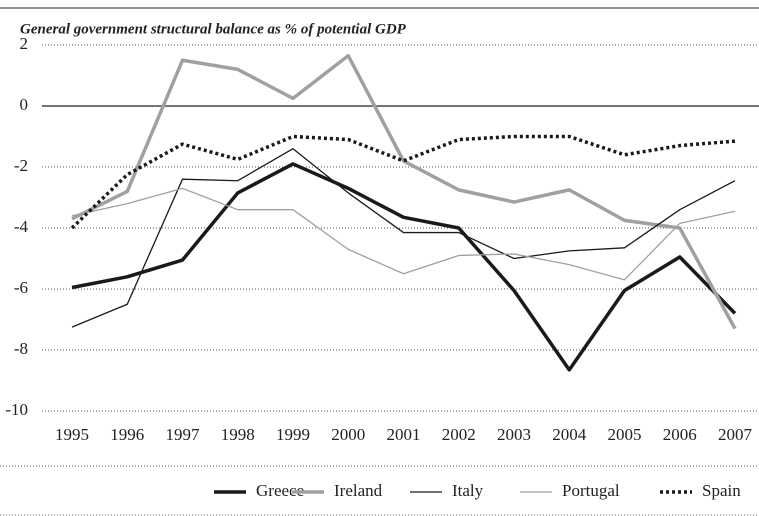  Describe the element at coordinates (16, 409) in the screenshot. I see `y-tick-label: -10` at that location.